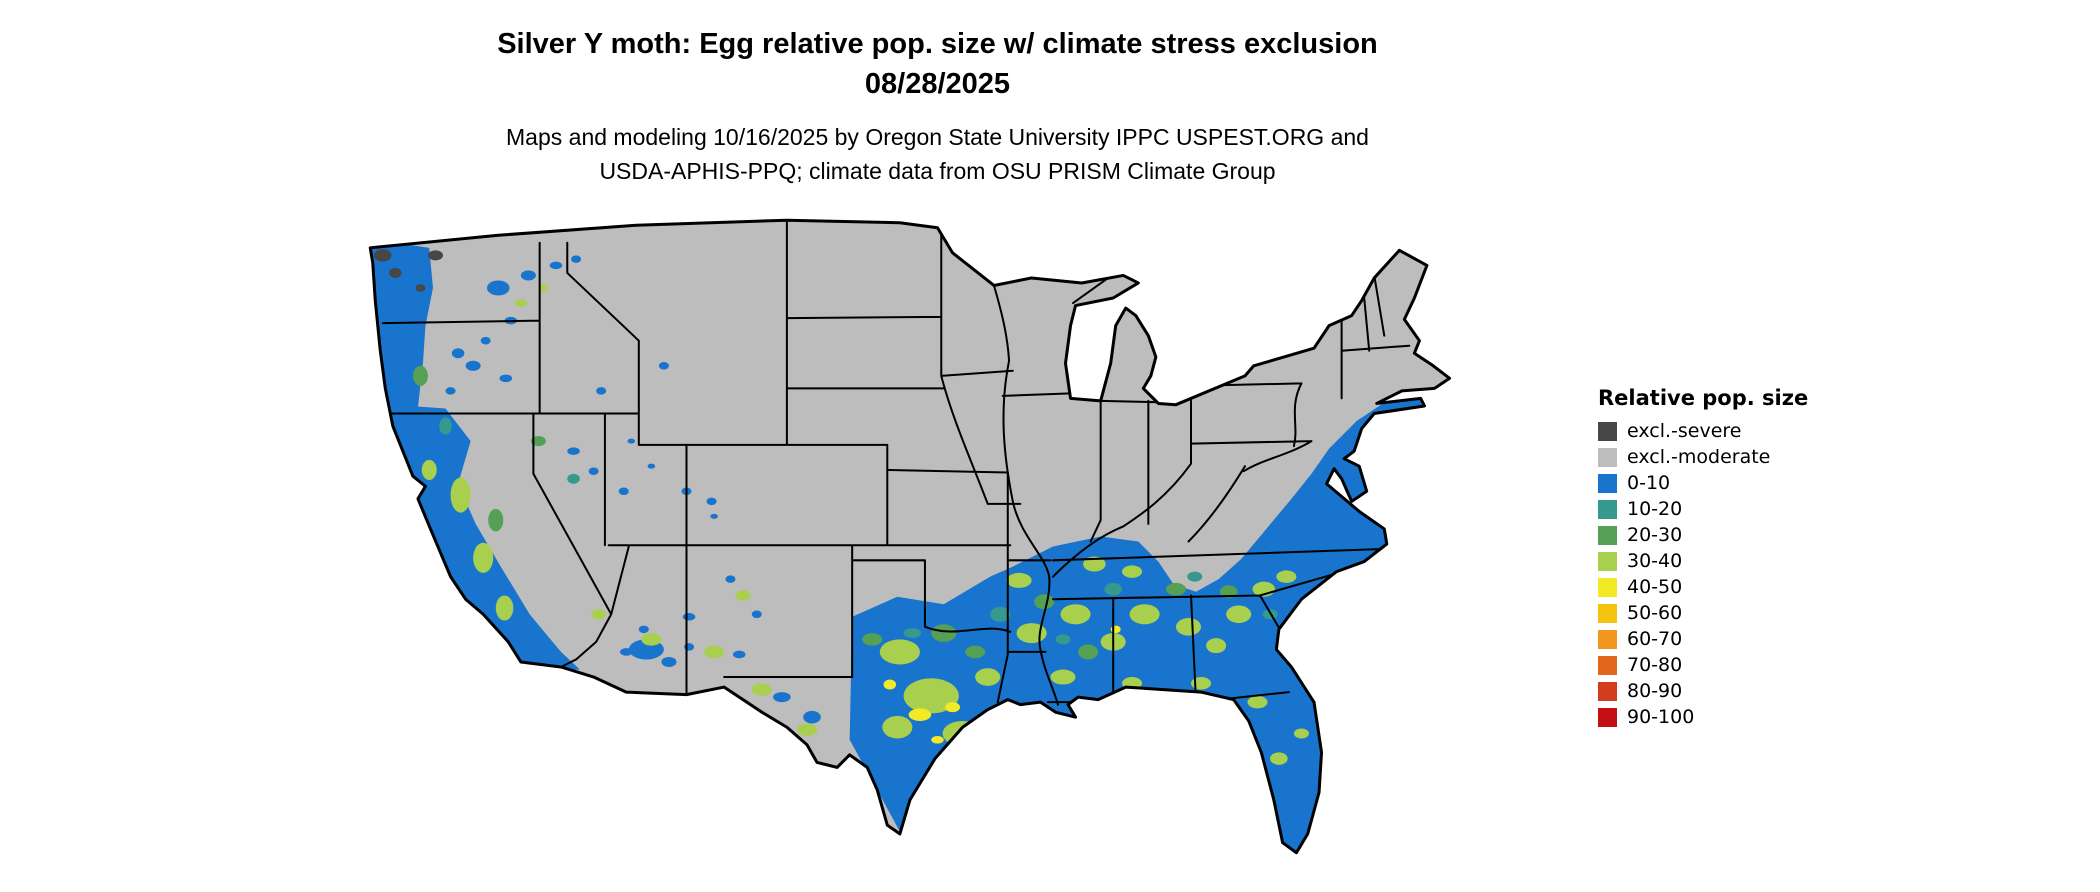 This screenshot has width=2100, height=892. I want to click on legend-item-label: 0-10, so click(1649, 483).